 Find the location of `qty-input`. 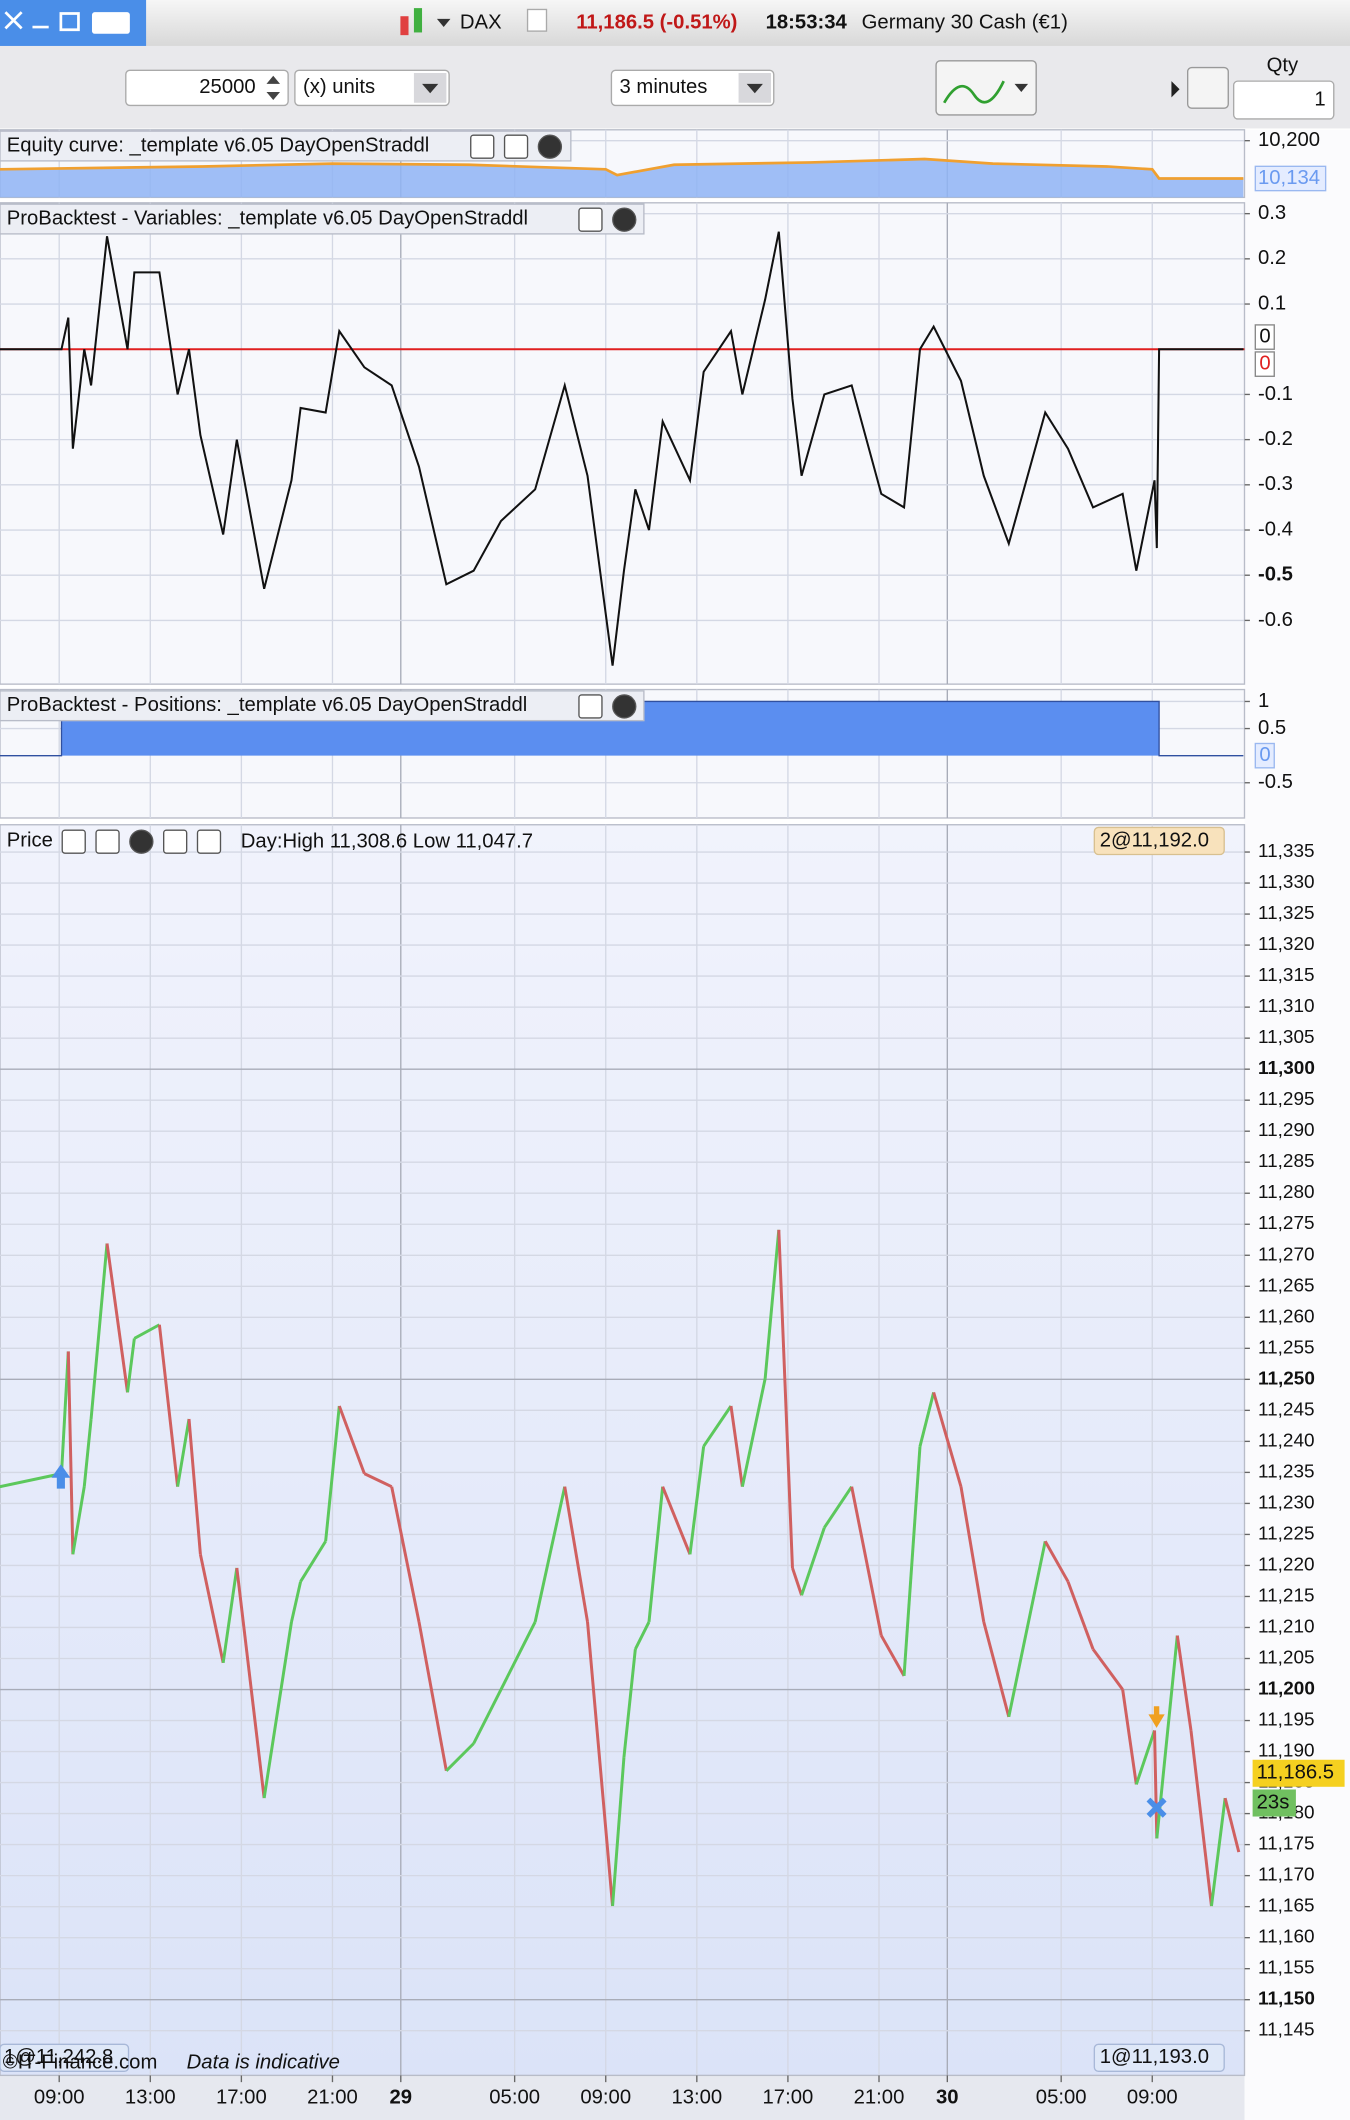

qty-input is located at coordinates (1283, 100).